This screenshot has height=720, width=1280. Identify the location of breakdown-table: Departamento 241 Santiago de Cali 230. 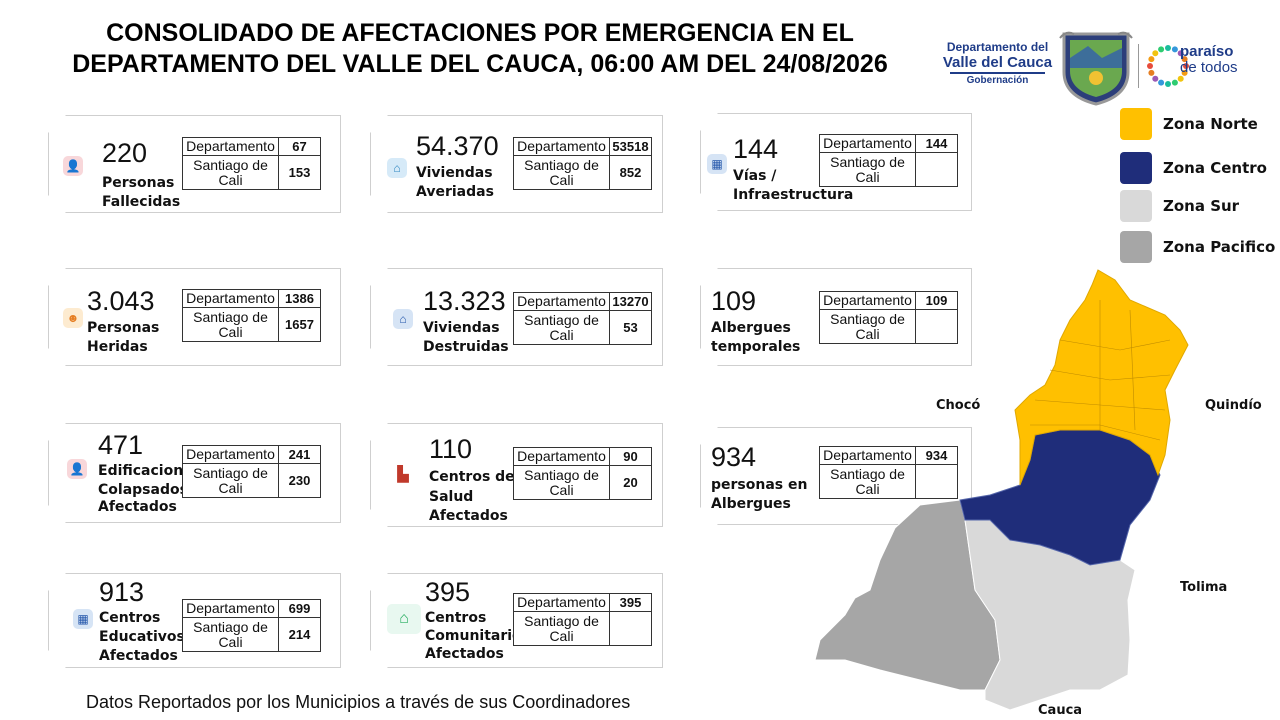
(251, 471).